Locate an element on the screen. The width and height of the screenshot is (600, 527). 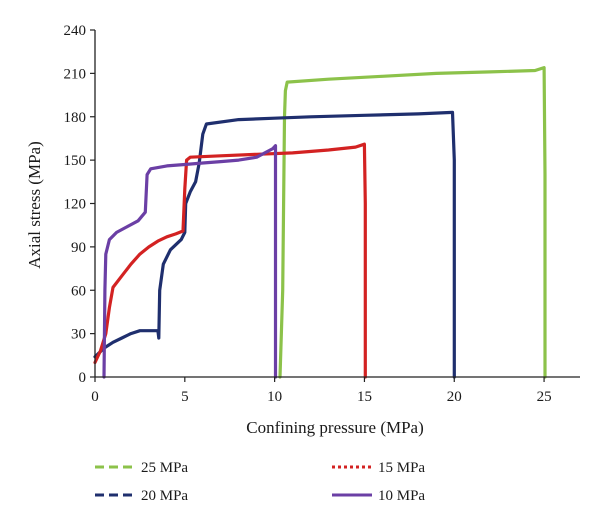
y-tick-label: 90 is located at coordinates (78, 248).